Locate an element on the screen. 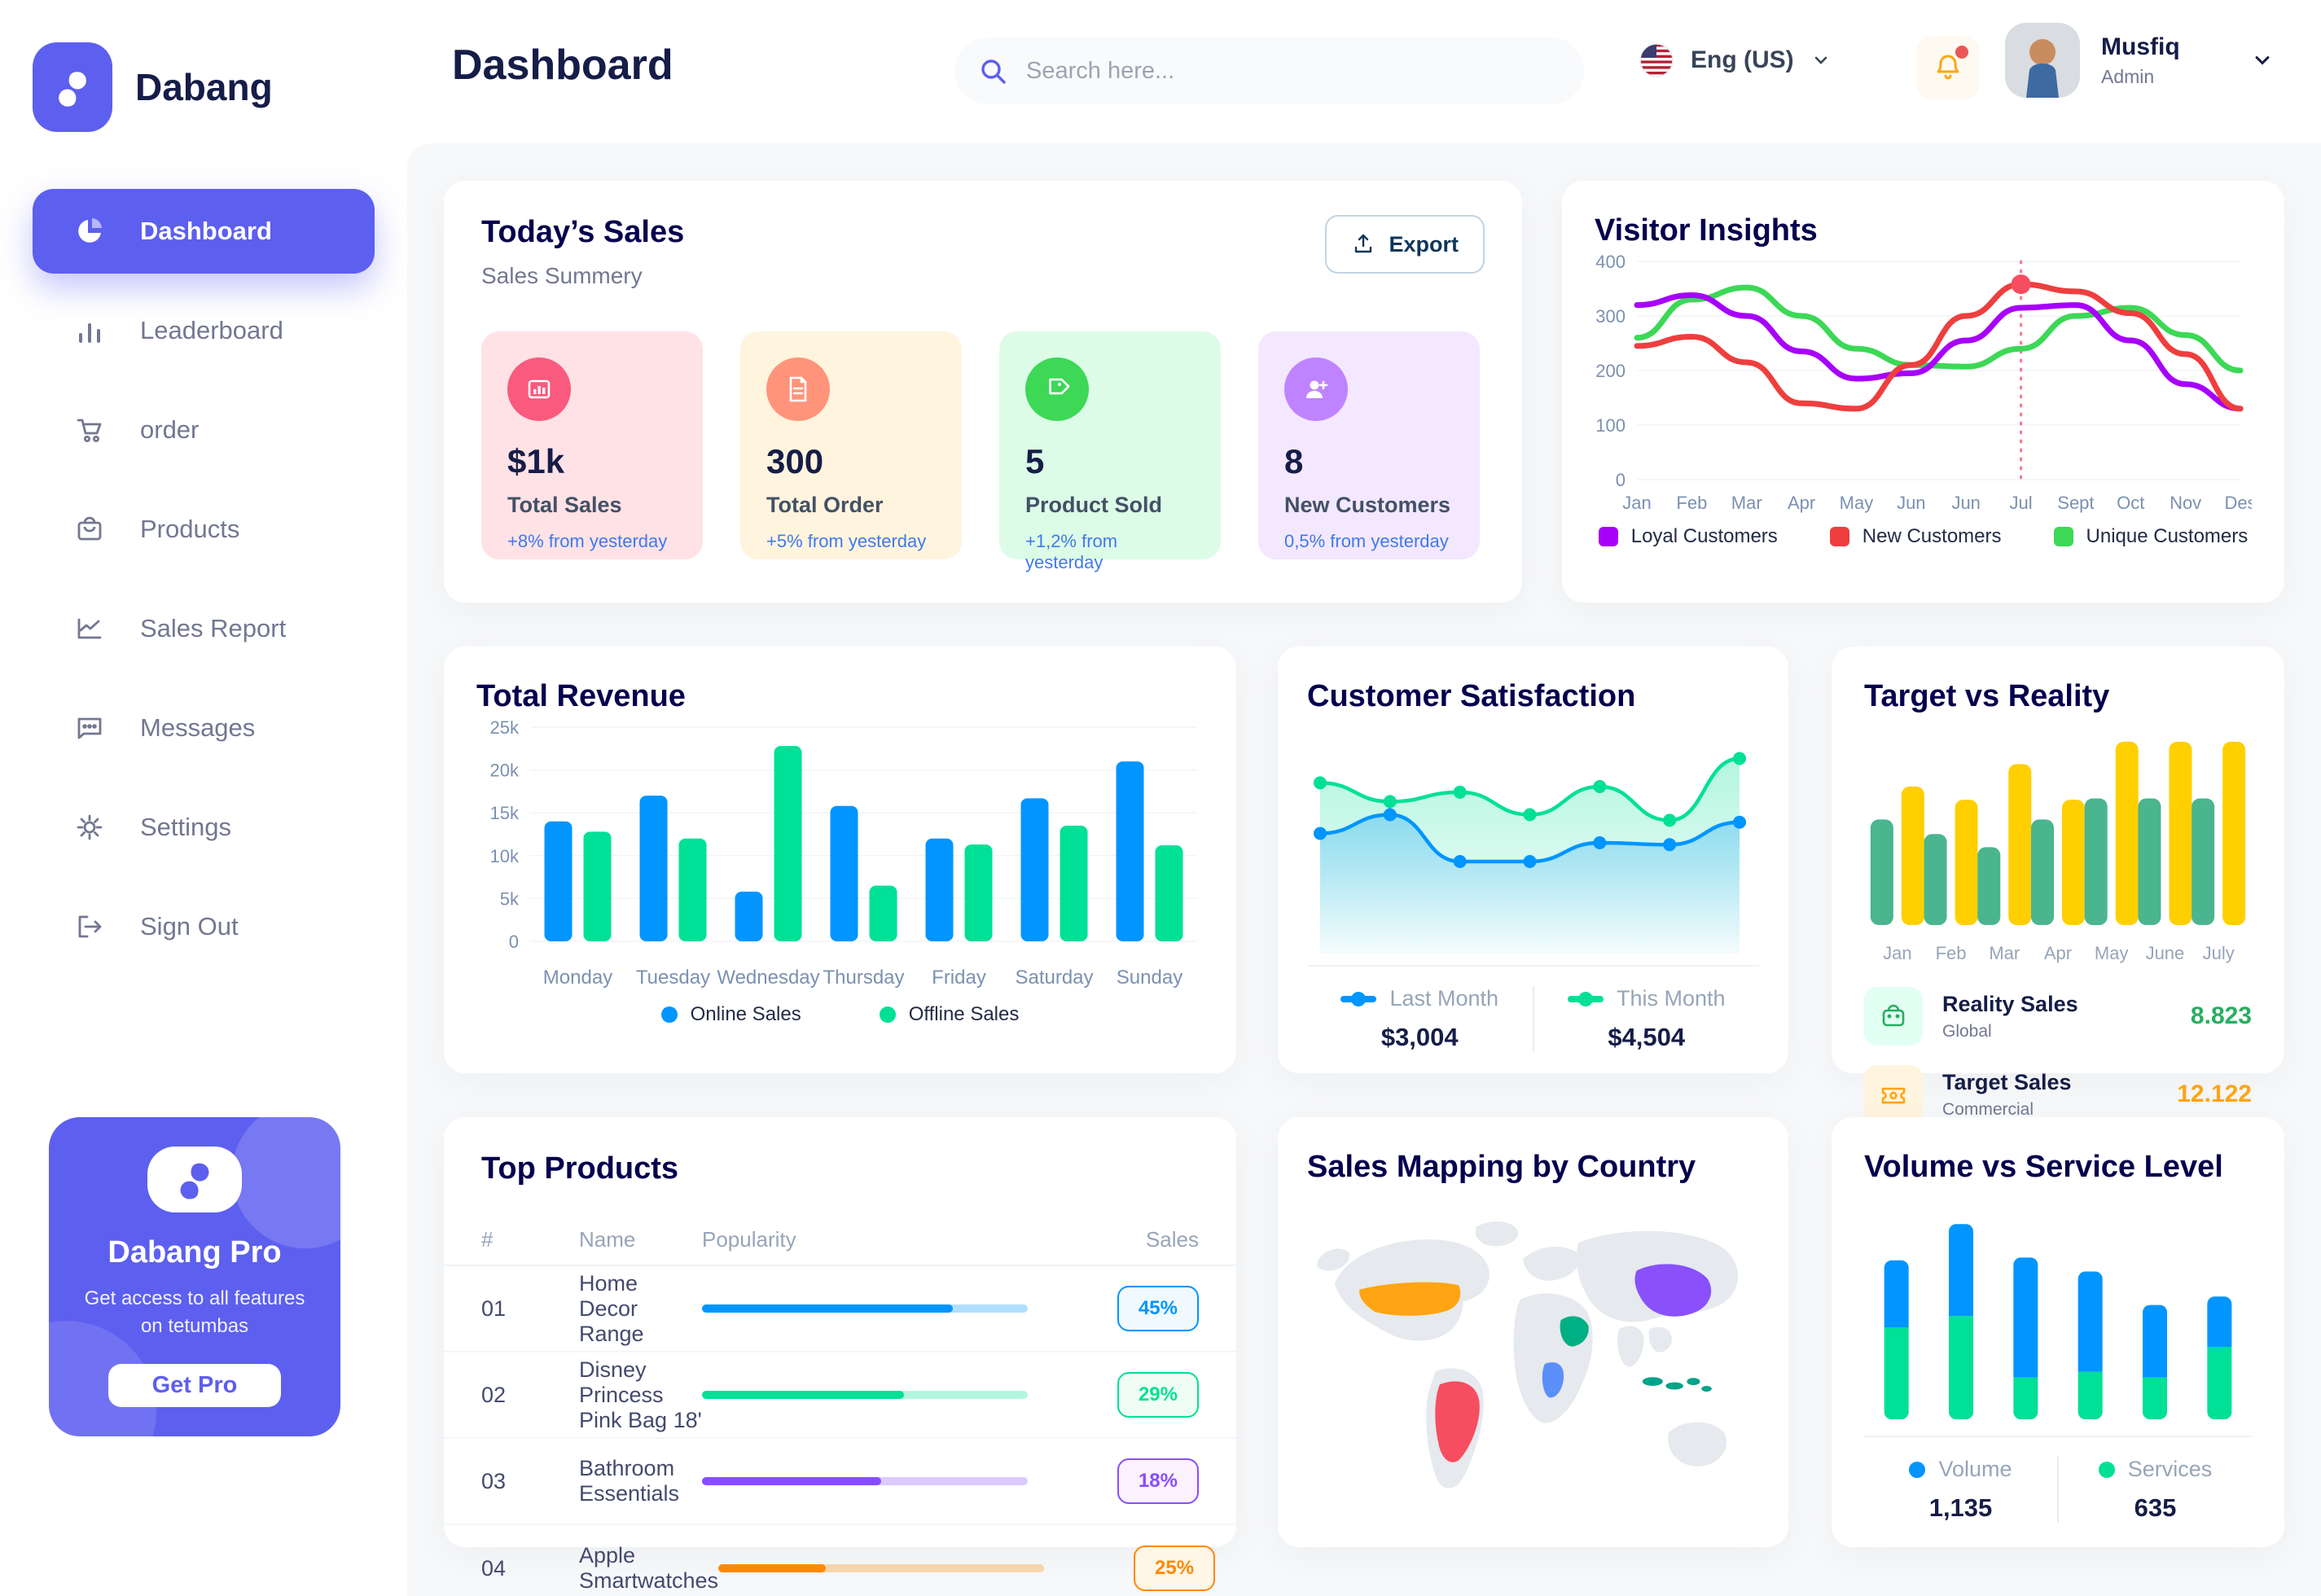 This screenshot has height=1596, width=2321. brand-logo: Dabang is located at coordinates (203, 66).